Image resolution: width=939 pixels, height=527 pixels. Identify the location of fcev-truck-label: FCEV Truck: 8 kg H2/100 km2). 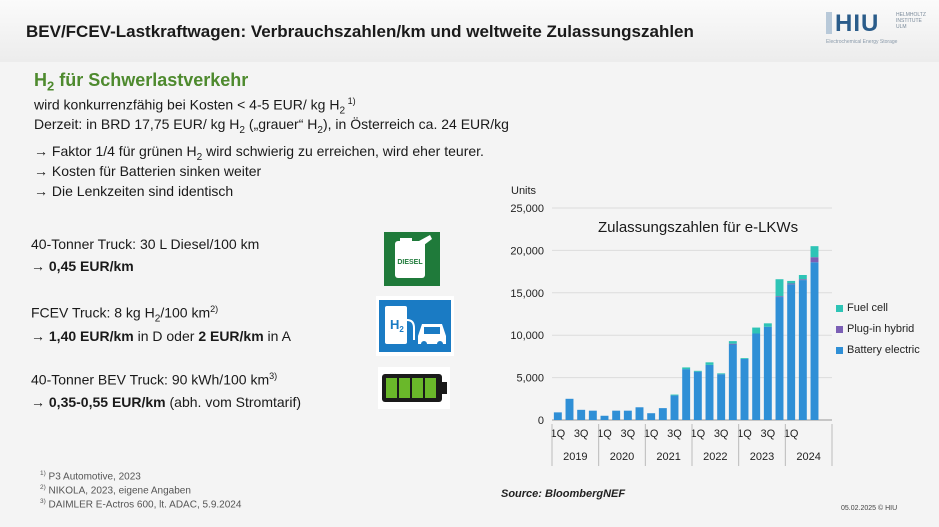
(125, 314).